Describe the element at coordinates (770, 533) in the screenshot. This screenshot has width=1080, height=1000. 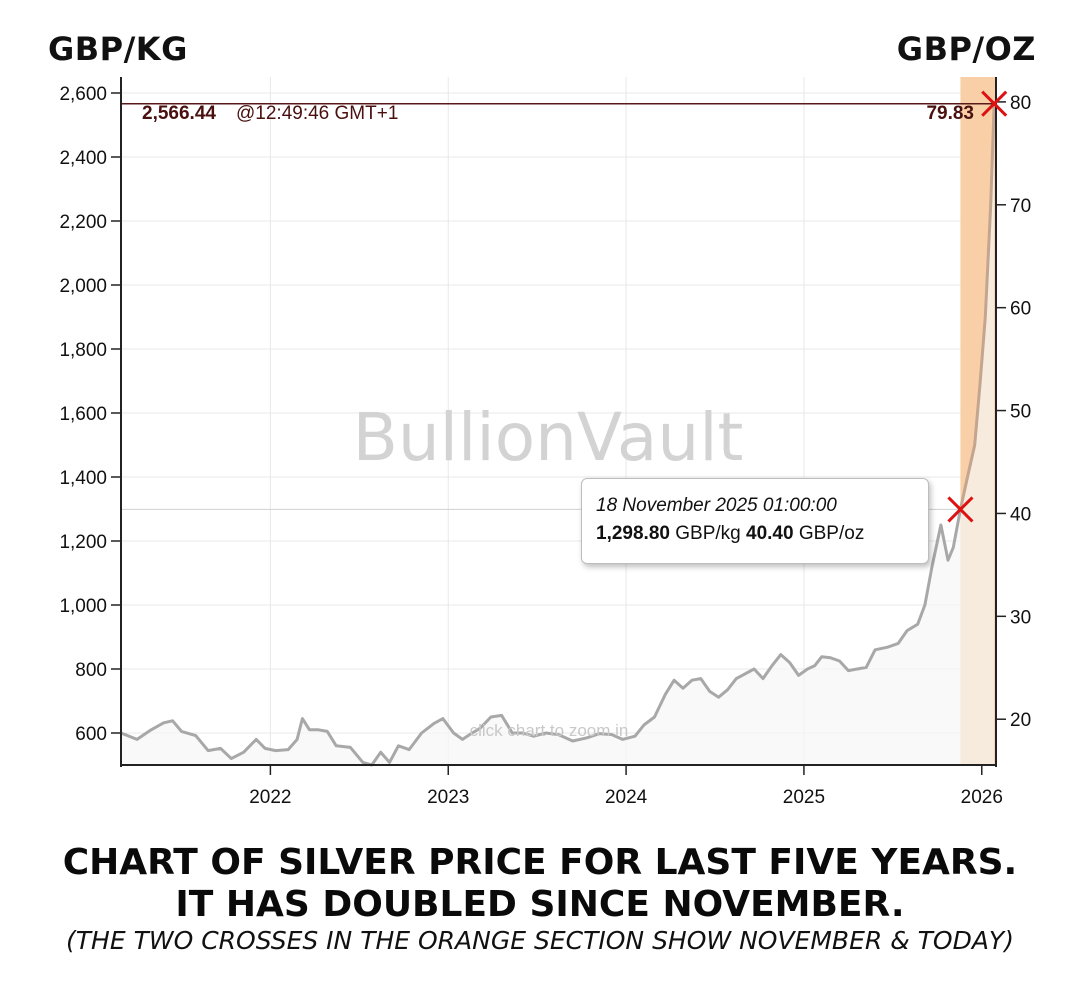
I see `tooltip-oz-value: 40.40` at that location.